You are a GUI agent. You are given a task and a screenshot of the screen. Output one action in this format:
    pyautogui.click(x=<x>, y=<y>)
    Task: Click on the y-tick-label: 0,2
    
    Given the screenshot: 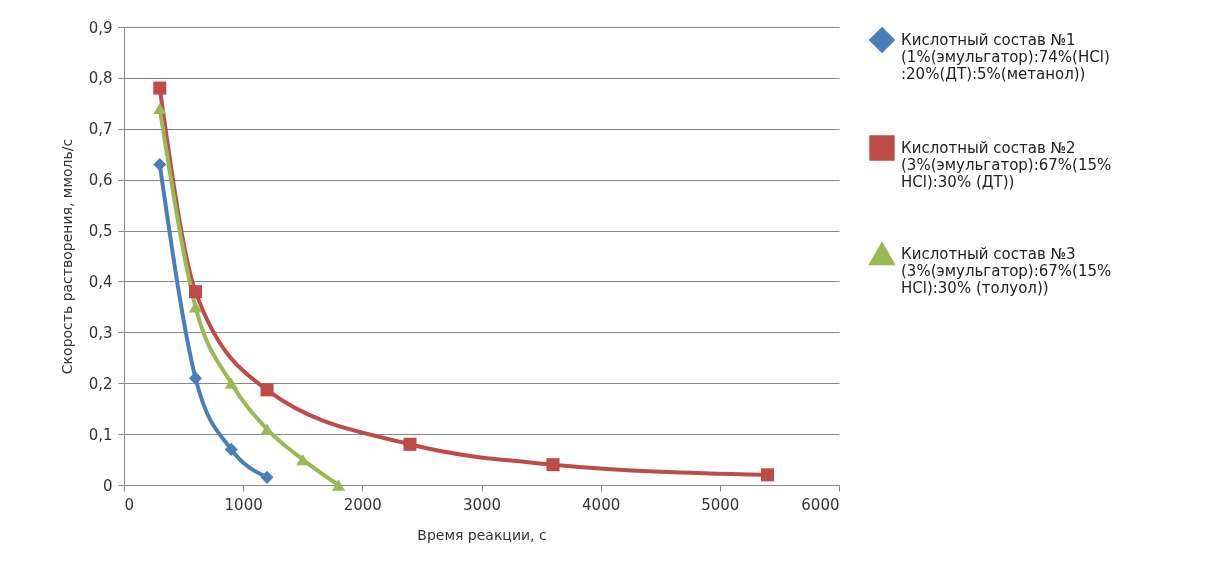 What is the action you would take?
    pyautogui.click(x=100, y=383)
    